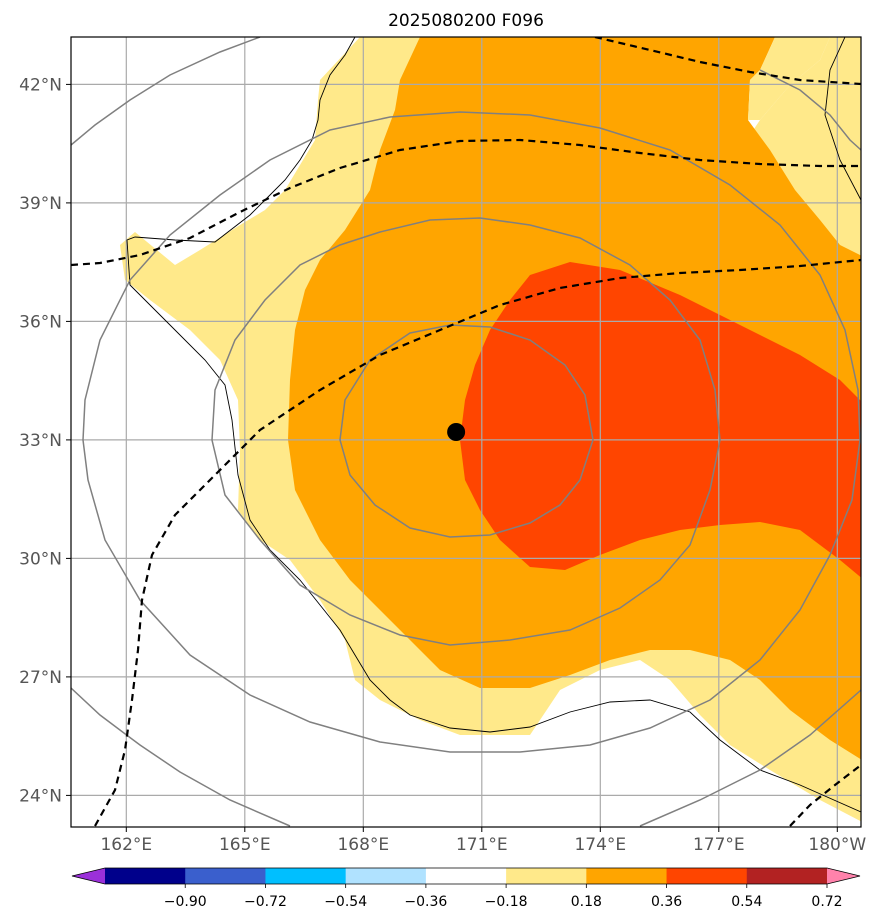  I want to click on coastline-north, so click(842, 119).